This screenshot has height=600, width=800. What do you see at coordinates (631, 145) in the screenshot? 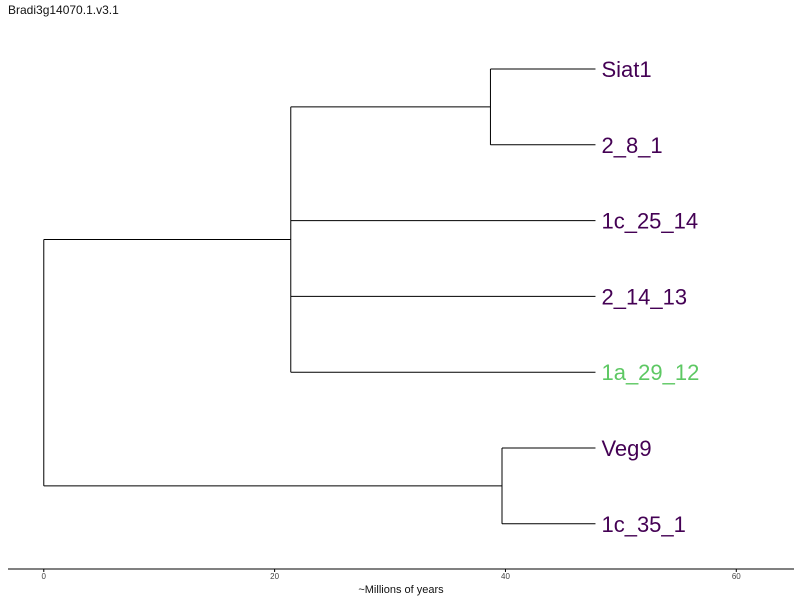
I see `tip-label-2-8-1: 2_8_1` at bounding box center [631, 145].